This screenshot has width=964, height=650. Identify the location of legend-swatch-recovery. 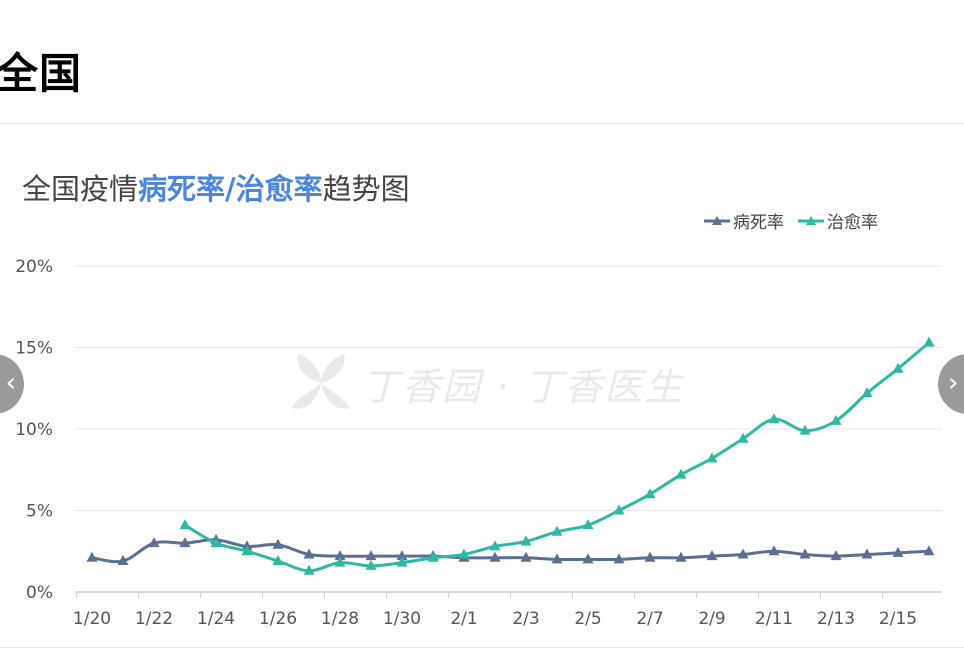
(811, 220).